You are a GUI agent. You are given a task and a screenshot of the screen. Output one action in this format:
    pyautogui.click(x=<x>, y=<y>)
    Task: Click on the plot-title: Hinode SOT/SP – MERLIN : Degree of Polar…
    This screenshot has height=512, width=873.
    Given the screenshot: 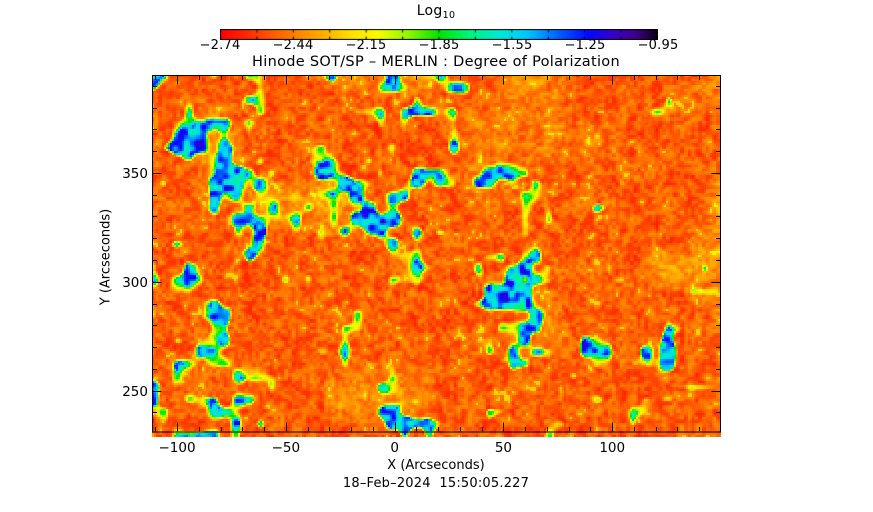 What is the action you would take?
    pyautogui.click(x=436, y=62)
    